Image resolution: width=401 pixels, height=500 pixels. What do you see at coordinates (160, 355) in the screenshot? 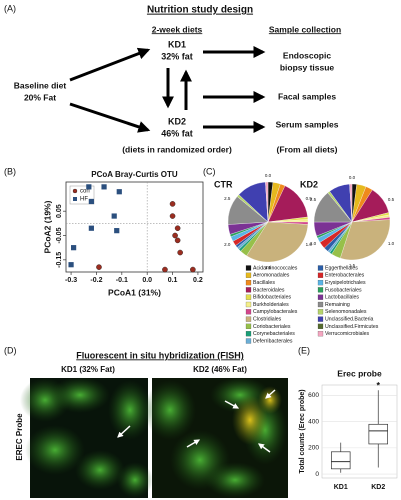
I see `title: Fluorescent in situ hybridization (FISH)` at bounding box center [160, 355].